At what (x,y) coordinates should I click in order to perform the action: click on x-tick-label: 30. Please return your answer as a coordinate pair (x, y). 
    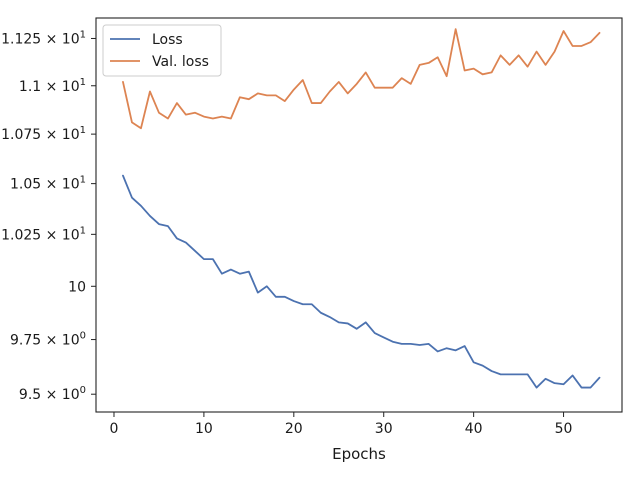
    Looking at the image, I should click on (384, 429).